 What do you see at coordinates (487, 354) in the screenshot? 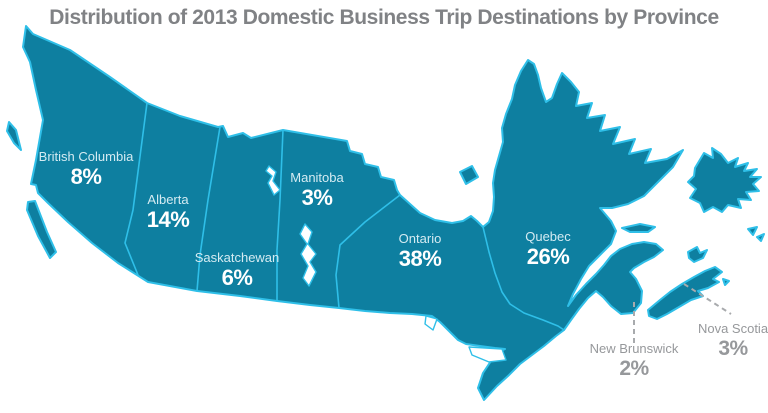
I see `georgian-bay-shape` at bounding box center [487, 354].